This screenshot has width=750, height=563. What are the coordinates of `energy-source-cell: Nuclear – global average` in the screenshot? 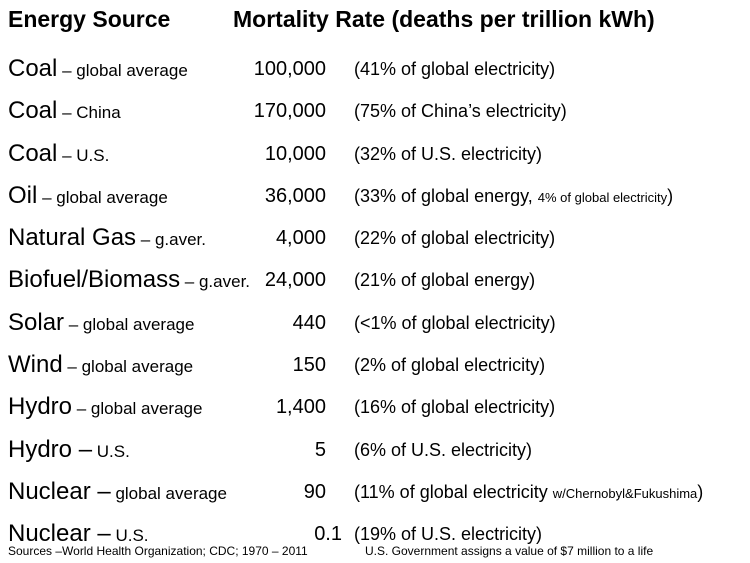 It's located at (117, 493).